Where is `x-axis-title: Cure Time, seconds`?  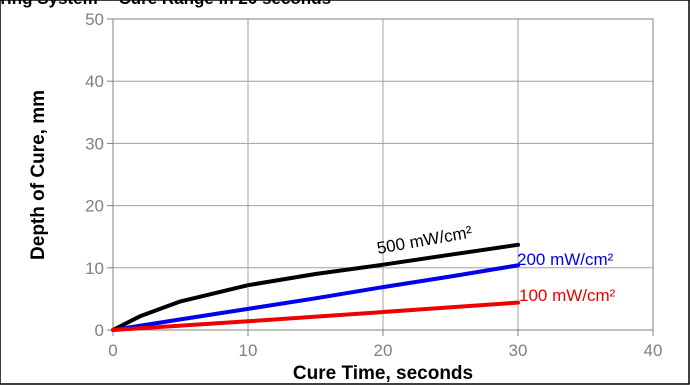 x-axis-title: Cure Time, seconds is located at coordinates (383, 373).